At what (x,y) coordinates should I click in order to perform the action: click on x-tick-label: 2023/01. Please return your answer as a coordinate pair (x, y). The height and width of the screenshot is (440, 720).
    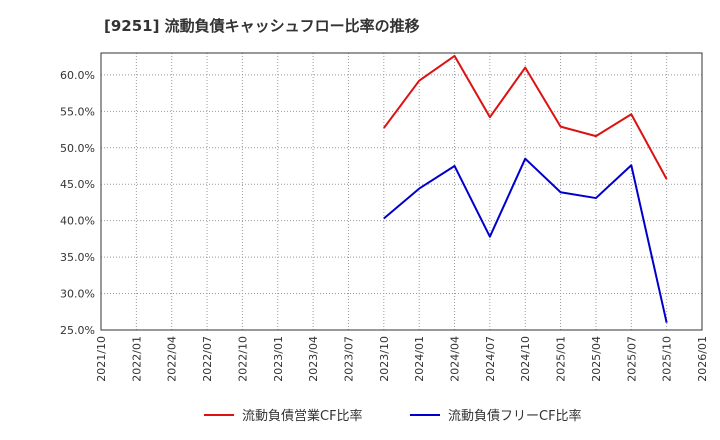
    Looking at the image, I should click on (278, 359).